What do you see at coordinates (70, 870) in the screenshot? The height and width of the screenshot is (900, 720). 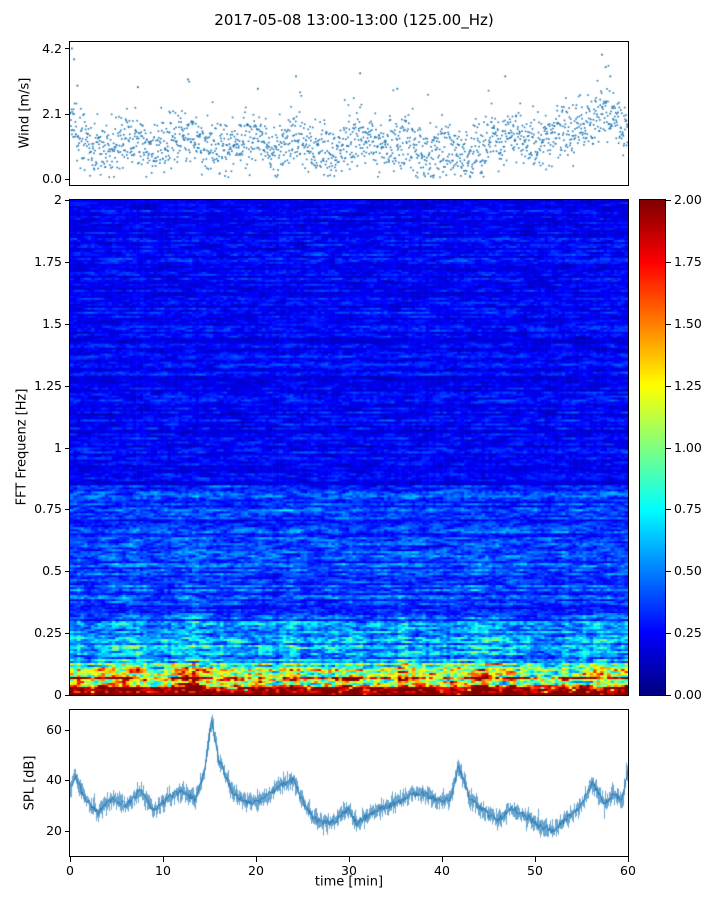 I see `x-tick-label: 0` at bounding box center [70, 870].